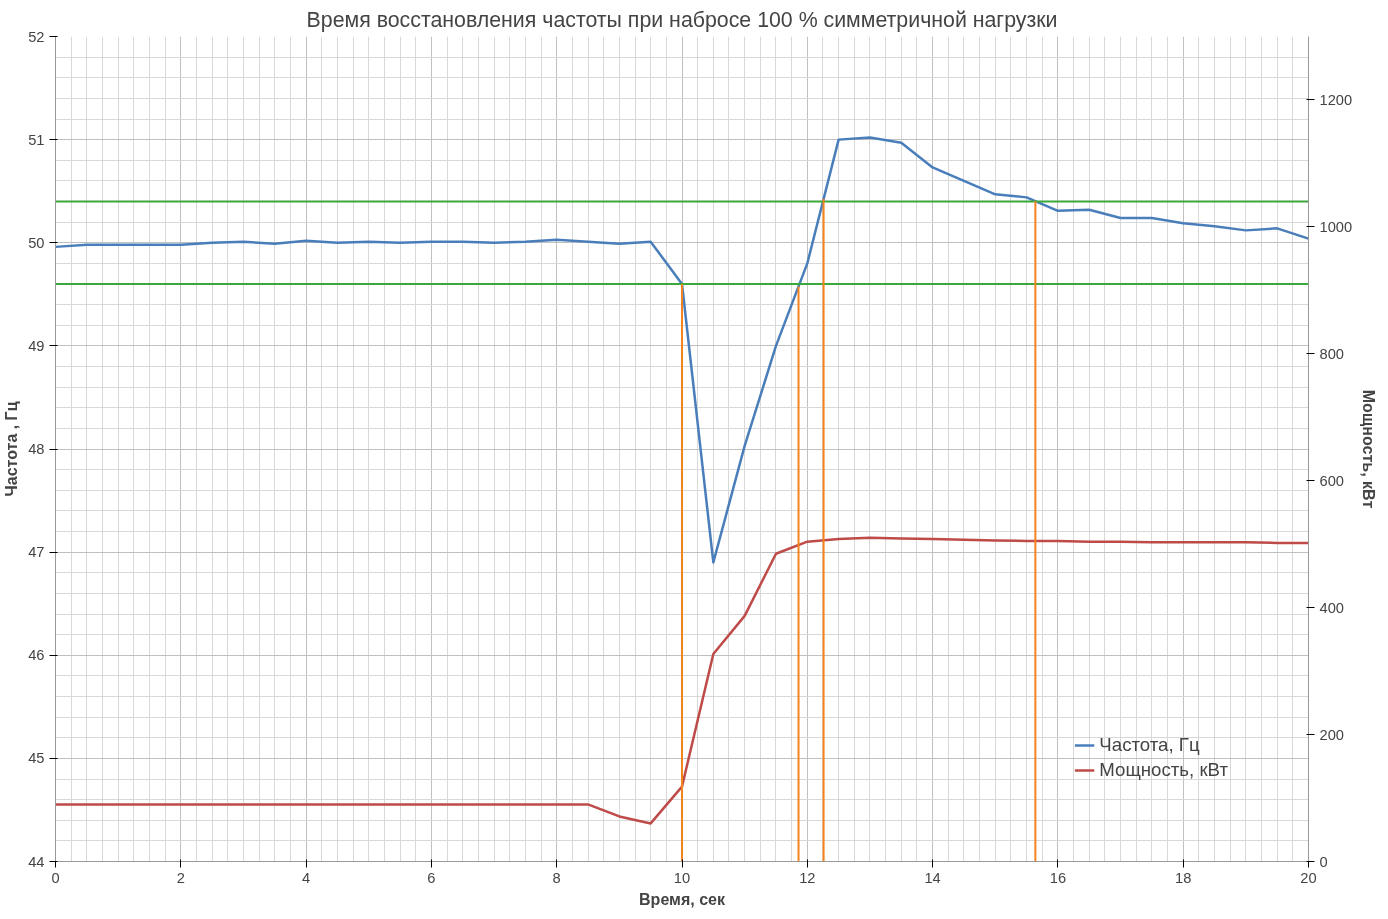 Image resolution: width=1388 pixels, height=919 pixels. What do you see at coordinates (1331, 480) in the screenshot?
I see `y2-tick-label: 600` at bounding box center [1331, 480].